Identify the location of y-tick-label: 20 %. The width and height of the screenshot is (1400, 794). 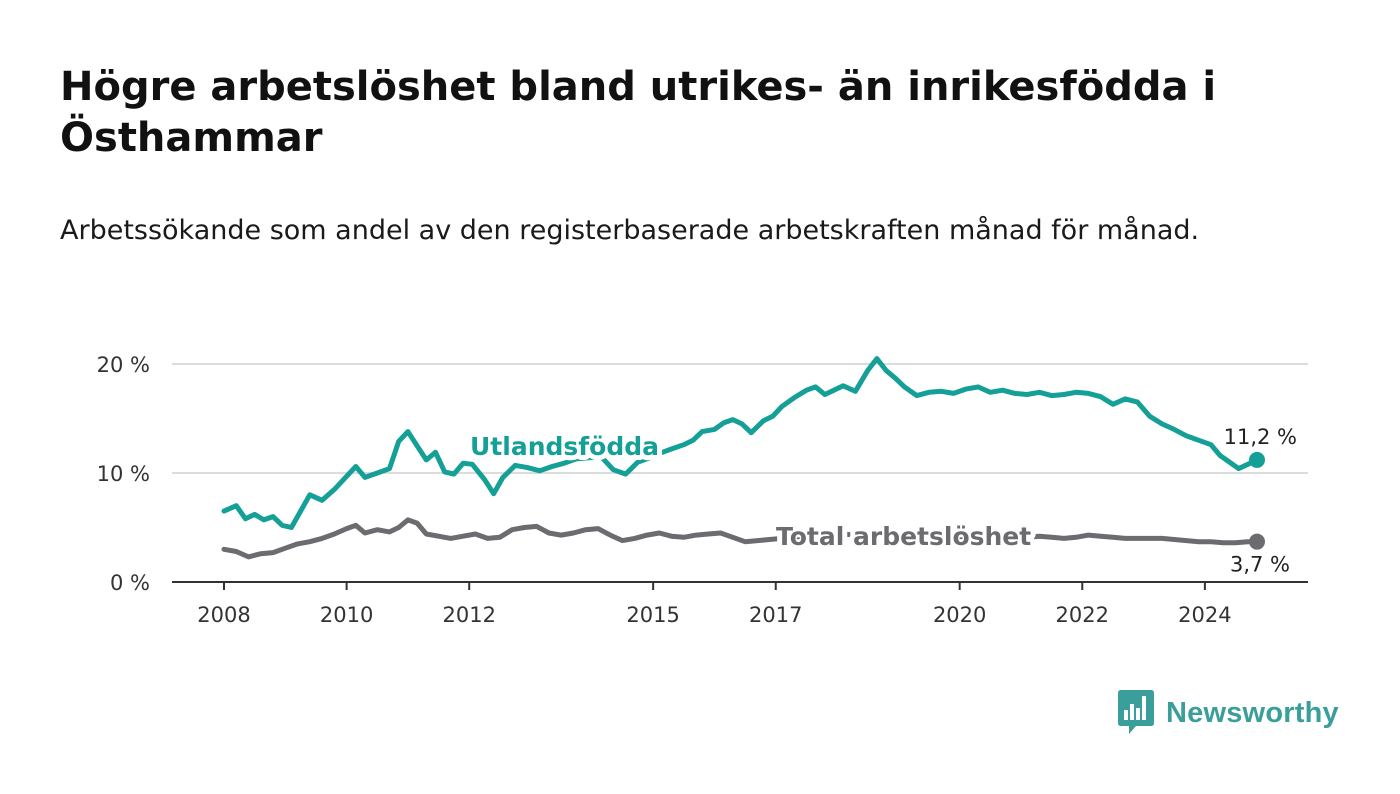
(123, 365).